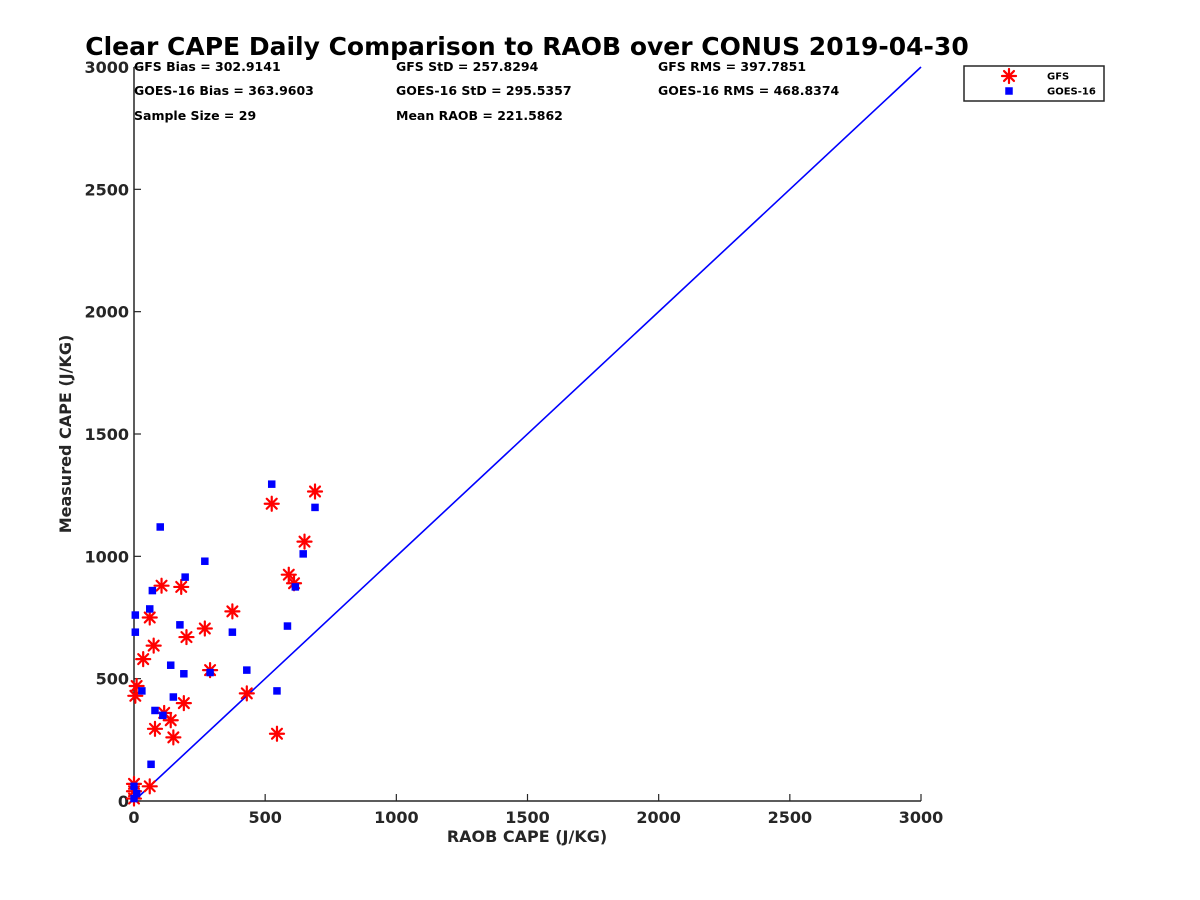  I want to click on points-group, so click(224, 643).